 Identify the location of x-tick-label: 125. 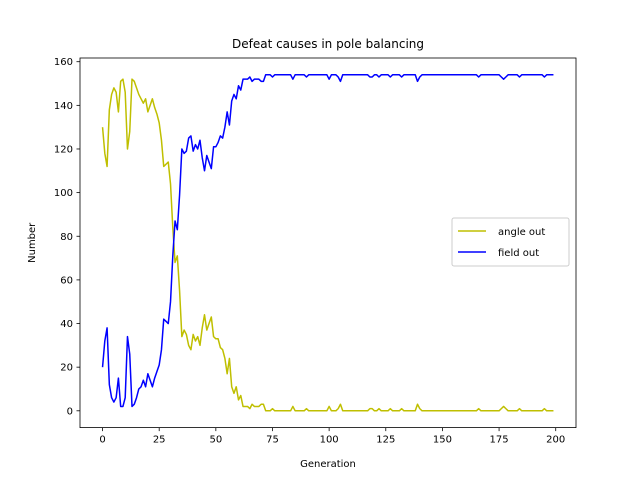
(385, 440).